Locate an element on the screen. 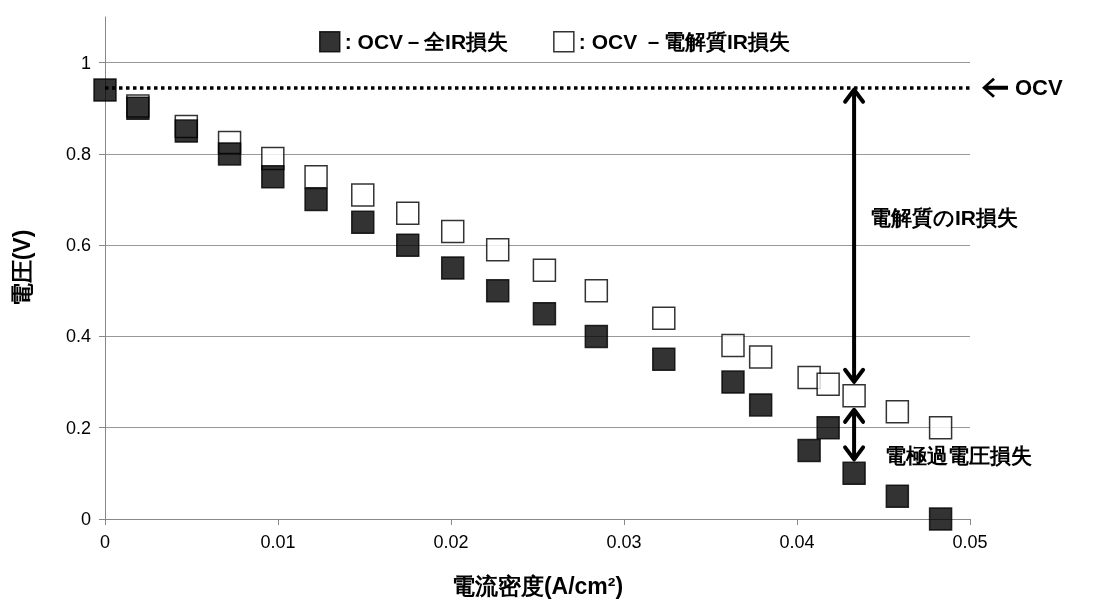 Image resolution: width=1109 pixels, height=612 pixels. legend-label: : OCV －電解質IR損失 is located at coordinates (684, 42).